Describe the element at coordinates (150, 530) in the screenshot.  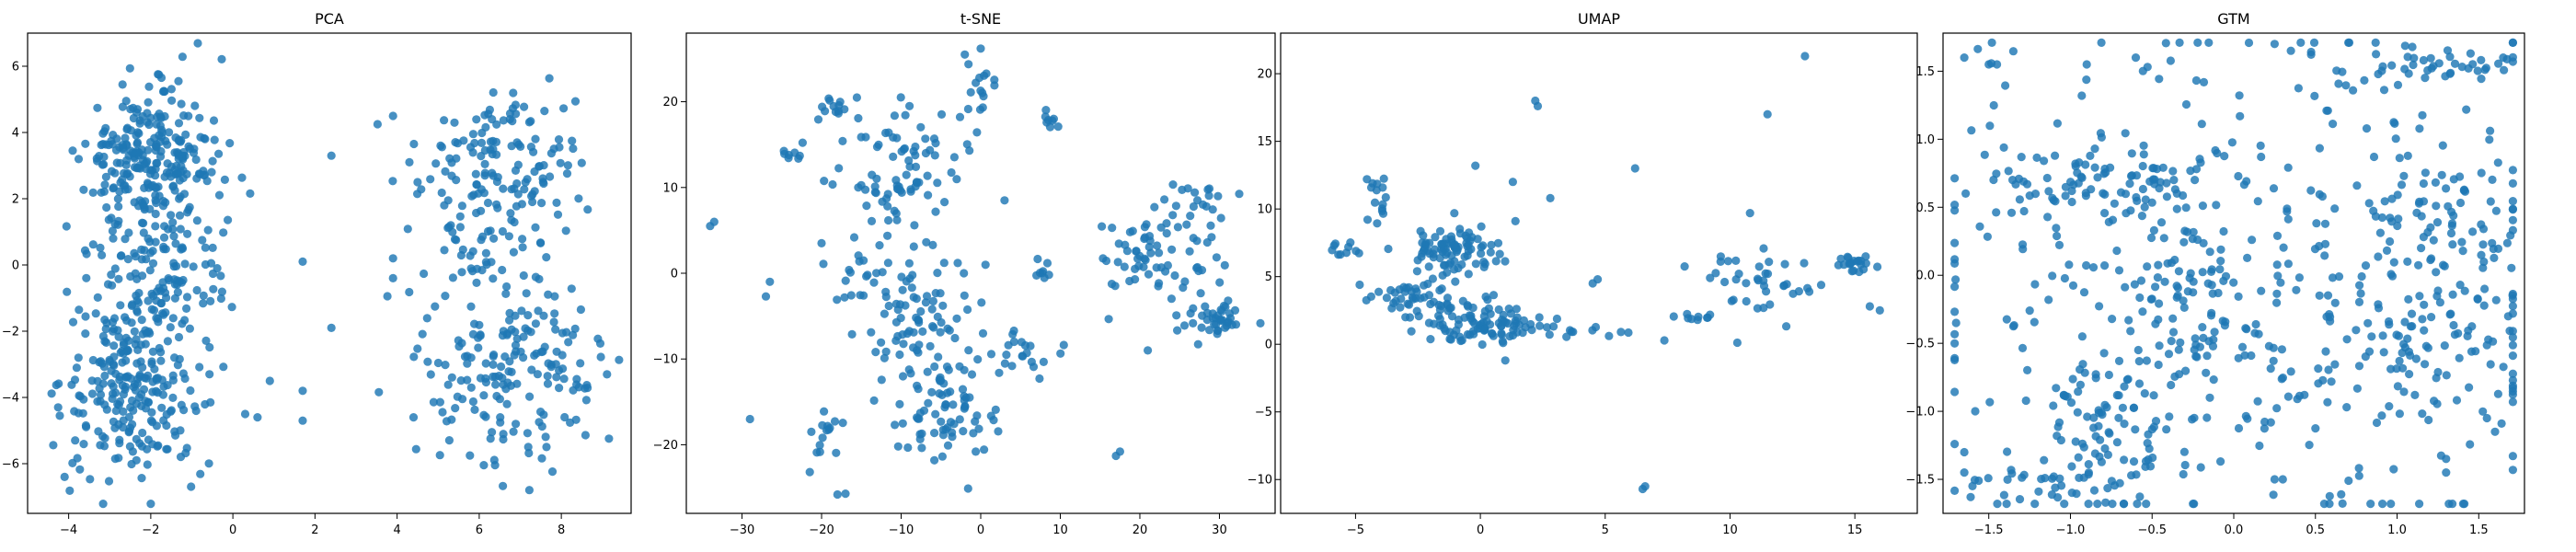
I see `x-tick-label: −2` at that location.